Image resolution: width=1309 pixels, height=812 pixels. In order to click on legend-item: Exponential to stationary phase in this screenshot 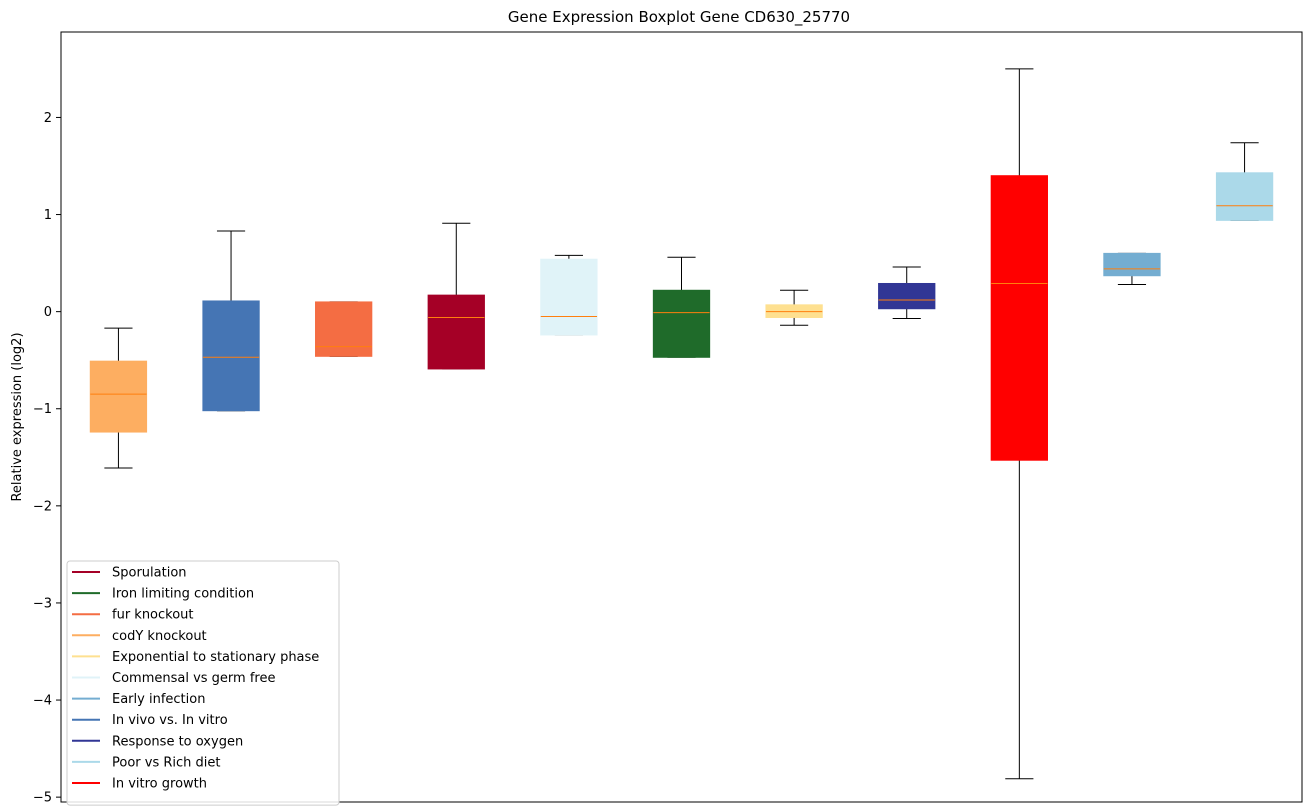, I will do `click(195, 657)`.